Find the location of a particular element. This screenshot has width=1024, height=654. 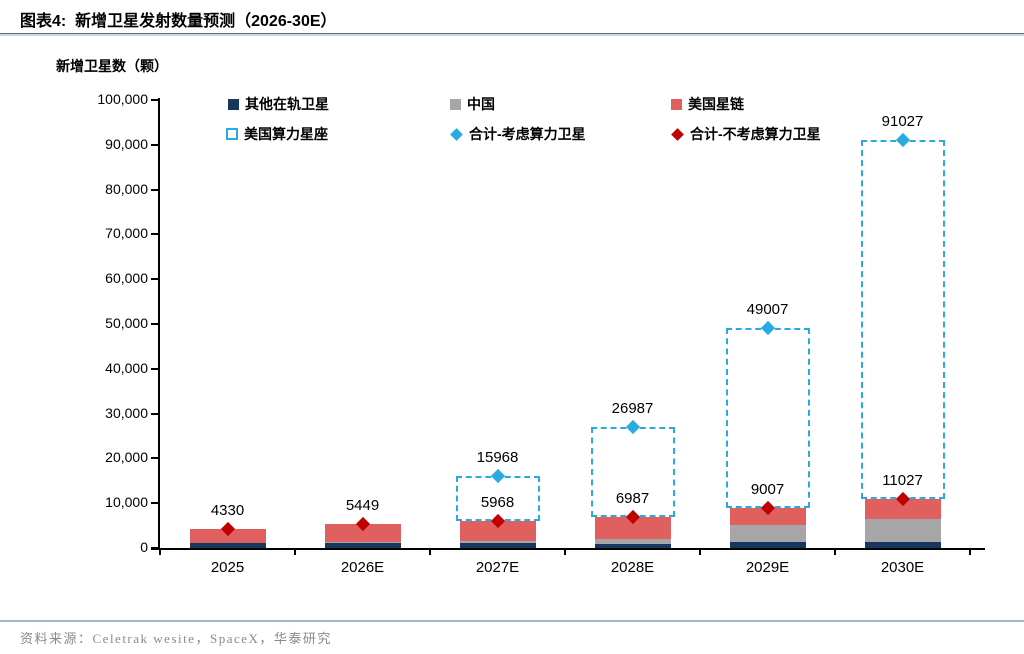

legend-label: 合计-考虑算力卫星 is located at coordinates (527, 134).